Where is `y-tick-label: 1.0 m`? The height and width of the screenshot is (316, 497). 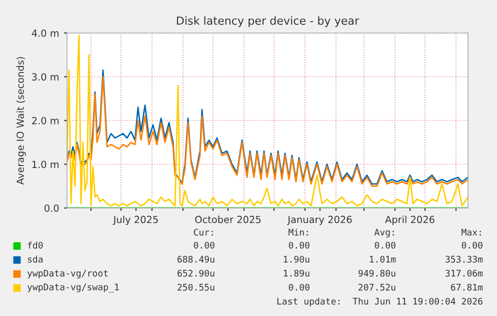
y-tick-label: 1.0 m is located at coordinates (45, 164).